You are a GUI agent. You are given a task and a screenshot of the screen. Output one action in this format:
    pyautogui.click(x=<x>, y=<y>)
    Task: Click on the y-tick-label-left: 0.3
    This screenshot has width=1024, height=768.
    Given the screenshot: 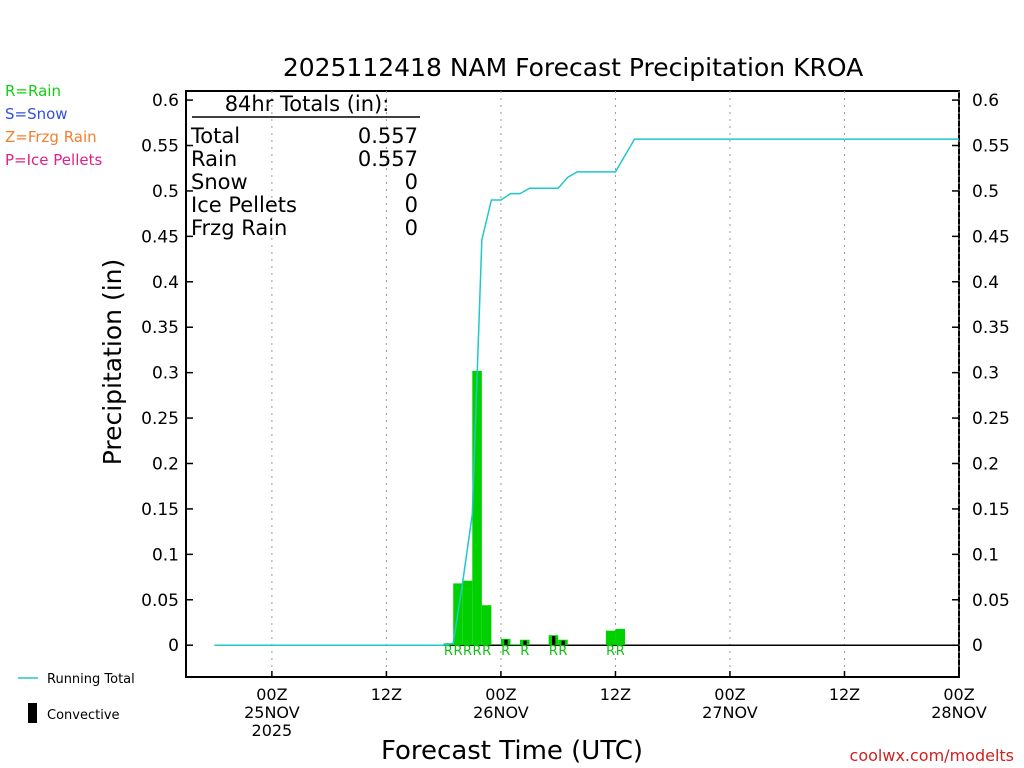 What is the action you would take?
    pyautogui.click(x=165, y=374)
    